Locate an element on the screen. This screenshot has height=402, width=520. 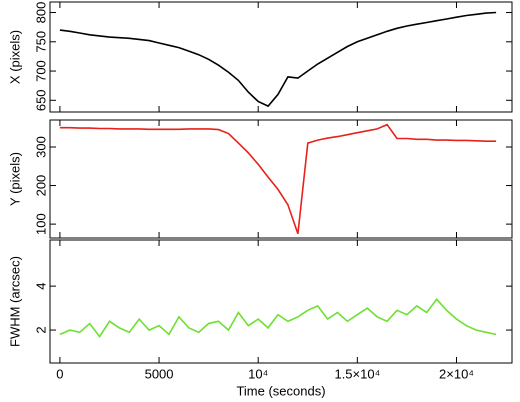
y-tick-label: 200 is located at coordinates (40, 186).